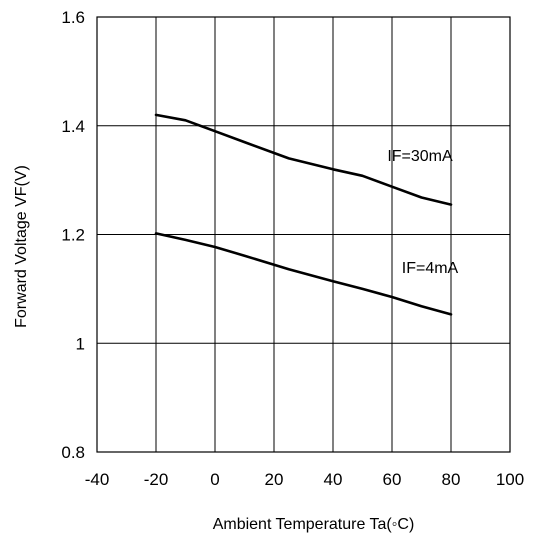 The width and height of the screenshot is (534, 537). What do you see at coordinates (73, 452) in the screenshot?
I see `y-tick-label: 0.8` at bounding box center [73, 452].